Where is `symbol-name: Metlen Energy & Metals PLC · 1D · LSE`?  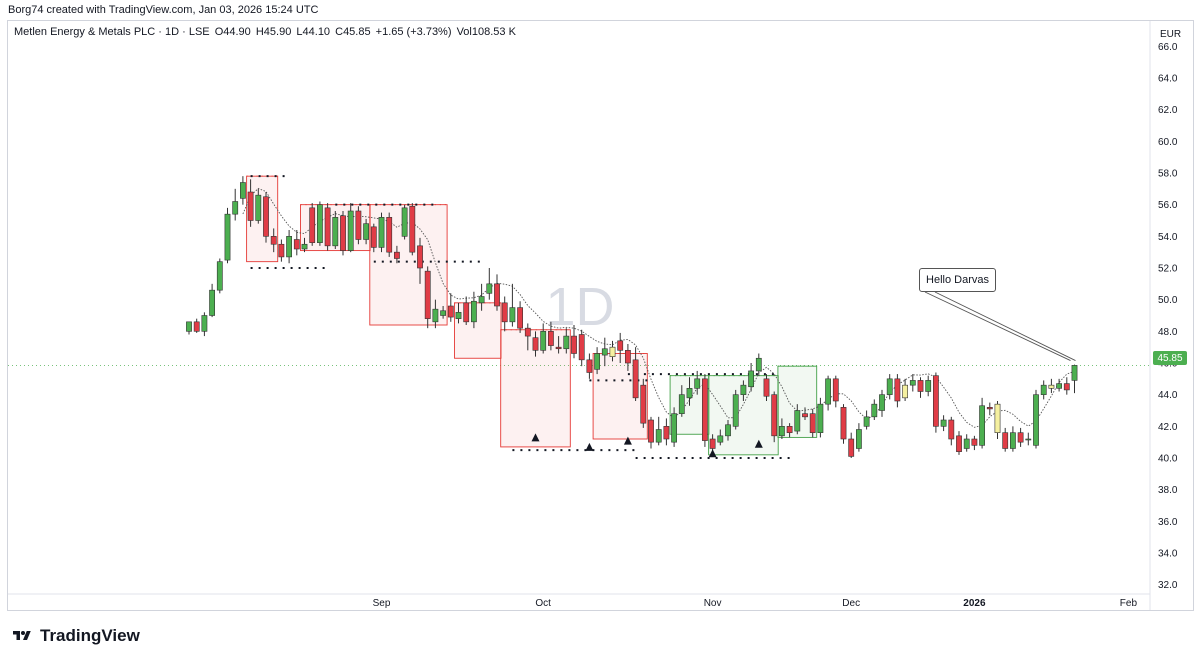
symbol-name: Metlen Energy & Metals PLC · 1D · LSE is located at coordinates (112, 32).